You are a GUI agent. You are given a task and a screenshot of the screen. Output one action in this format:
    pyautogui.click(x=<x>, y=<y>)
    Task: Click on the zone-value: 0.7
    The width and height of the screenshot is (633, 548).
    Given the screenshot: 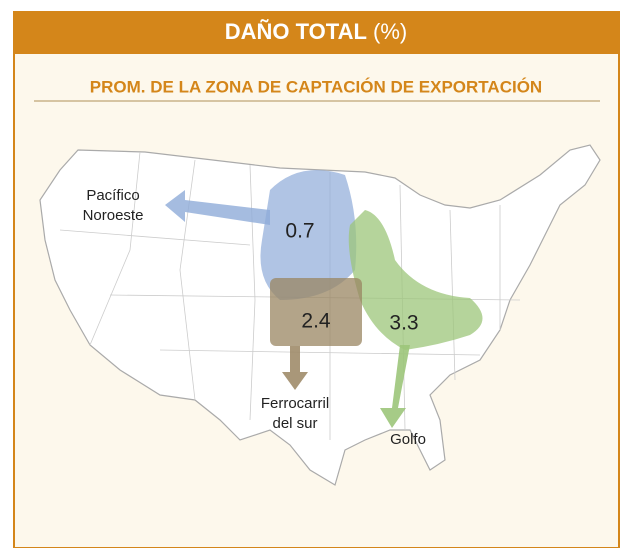 What is the action you would take?
    pyautogui.click(x=299, y=231)
    